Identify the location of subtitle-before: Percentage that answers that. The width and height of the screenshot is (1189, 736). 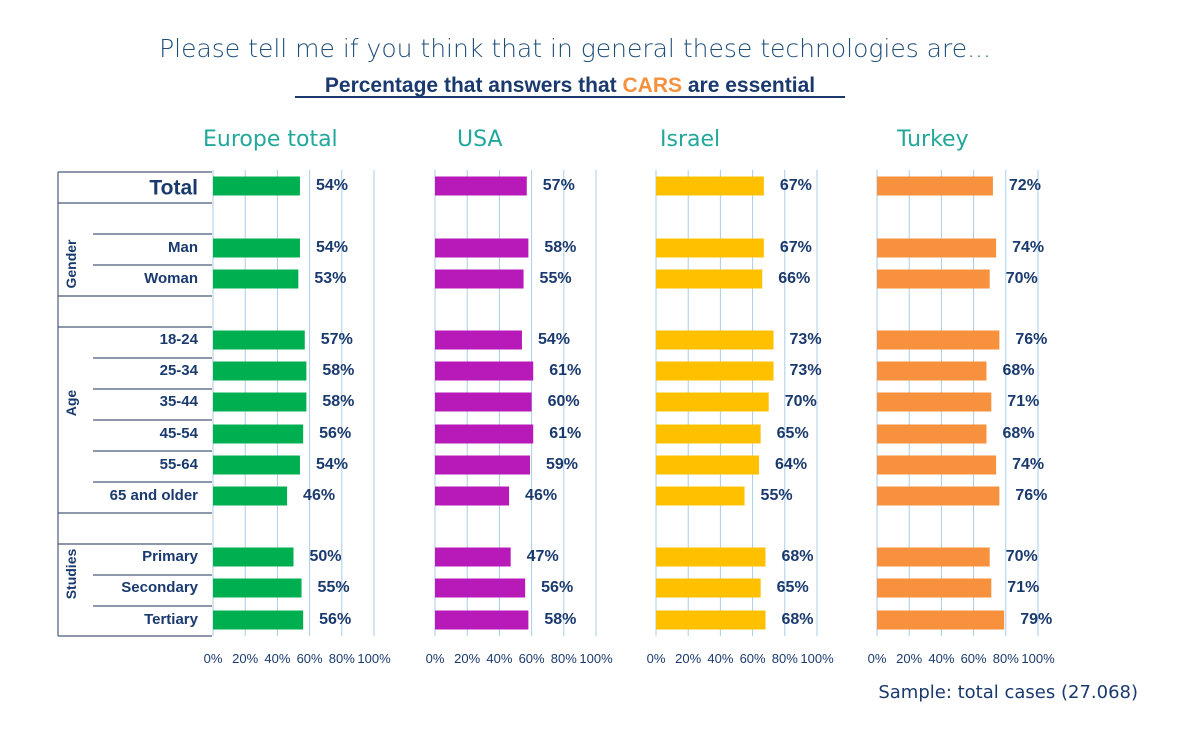
(474, 85).